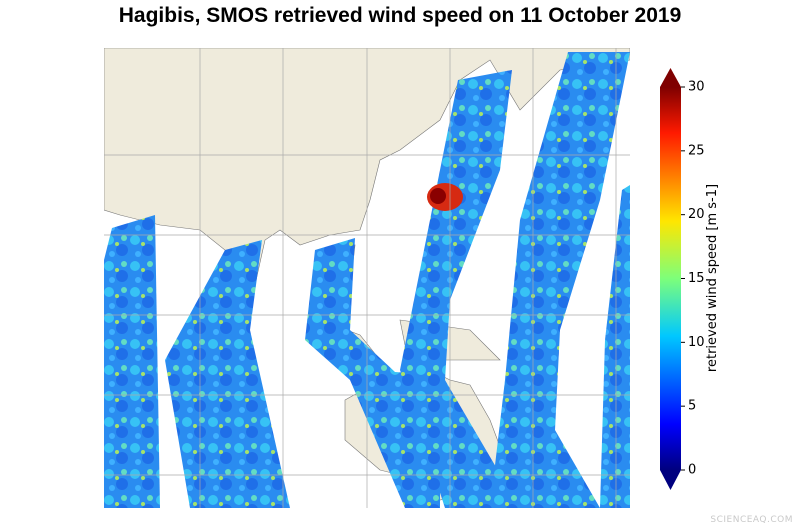 The height and width of the screenshot is (530, 800). Describe the element at coordinates (692, 470) in the screenshot. I see `colorbar-tick-label: 0` at that location.